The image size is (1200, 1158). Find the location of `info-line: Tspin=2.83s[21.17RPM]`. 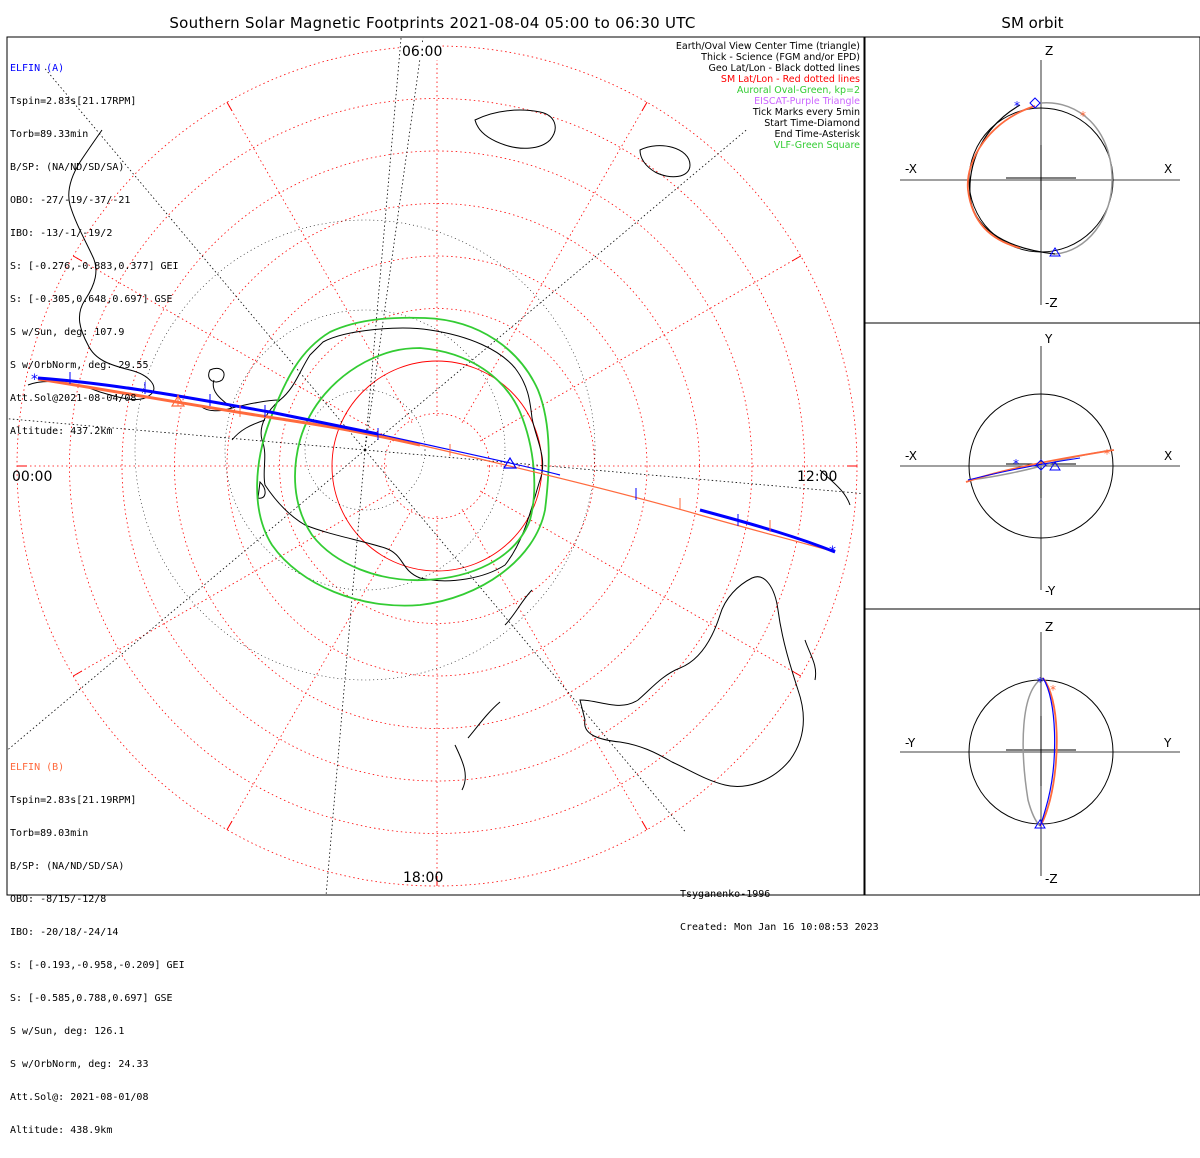

info-line: Tspin=2.83s[21.17RPM] is located at coordinates (73, 101).